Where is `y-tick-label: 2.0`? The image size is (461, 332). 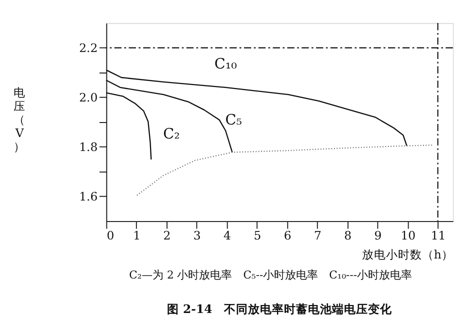
y-tick-label: 2.0 is located at coordinates (88, 97).